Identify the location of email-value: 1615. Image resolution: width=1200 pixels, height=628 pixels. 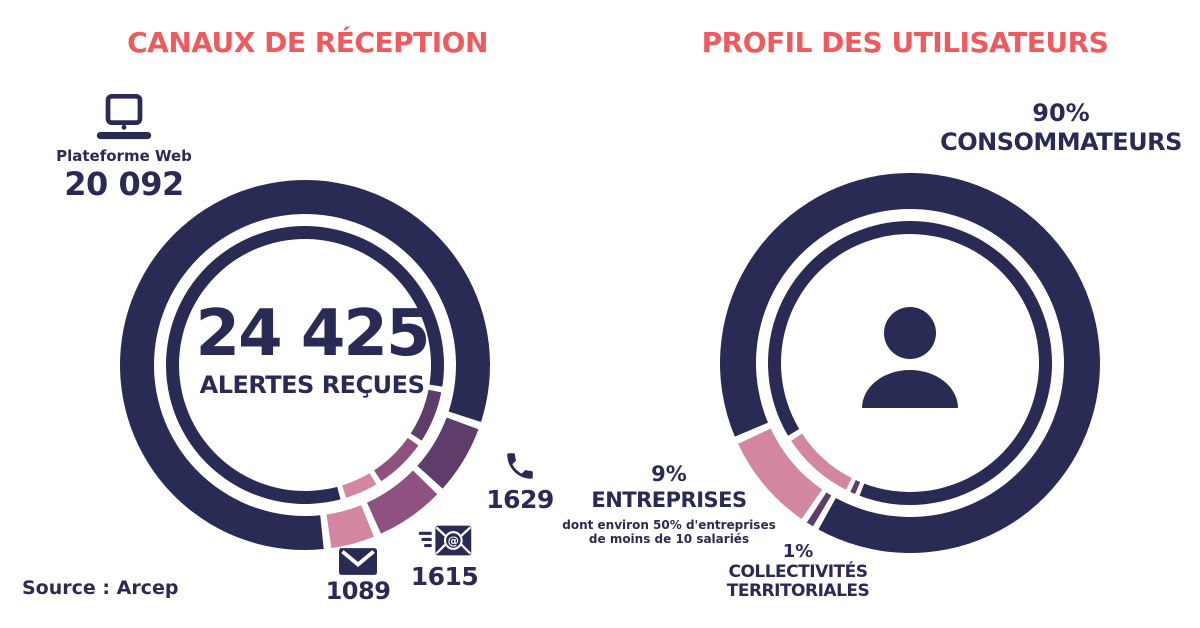
(444, 576).